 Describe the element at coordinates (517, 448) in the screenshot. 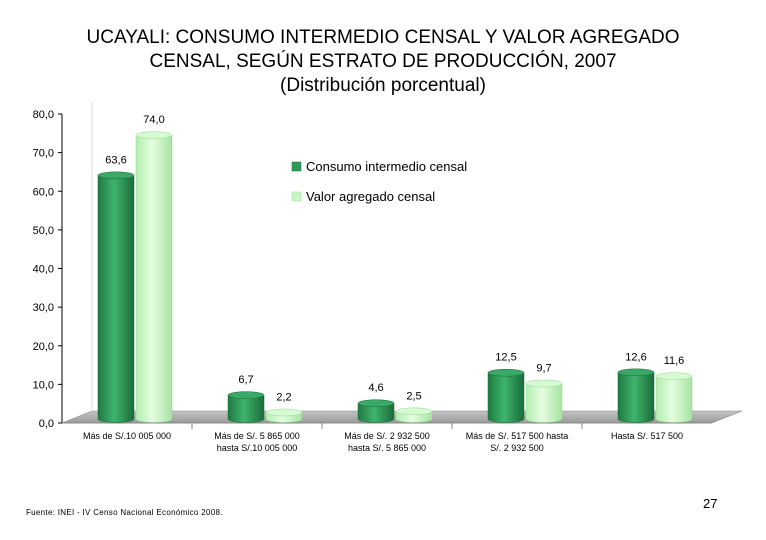

I see `x-tick-label: S/. 2 932 500` at that location.